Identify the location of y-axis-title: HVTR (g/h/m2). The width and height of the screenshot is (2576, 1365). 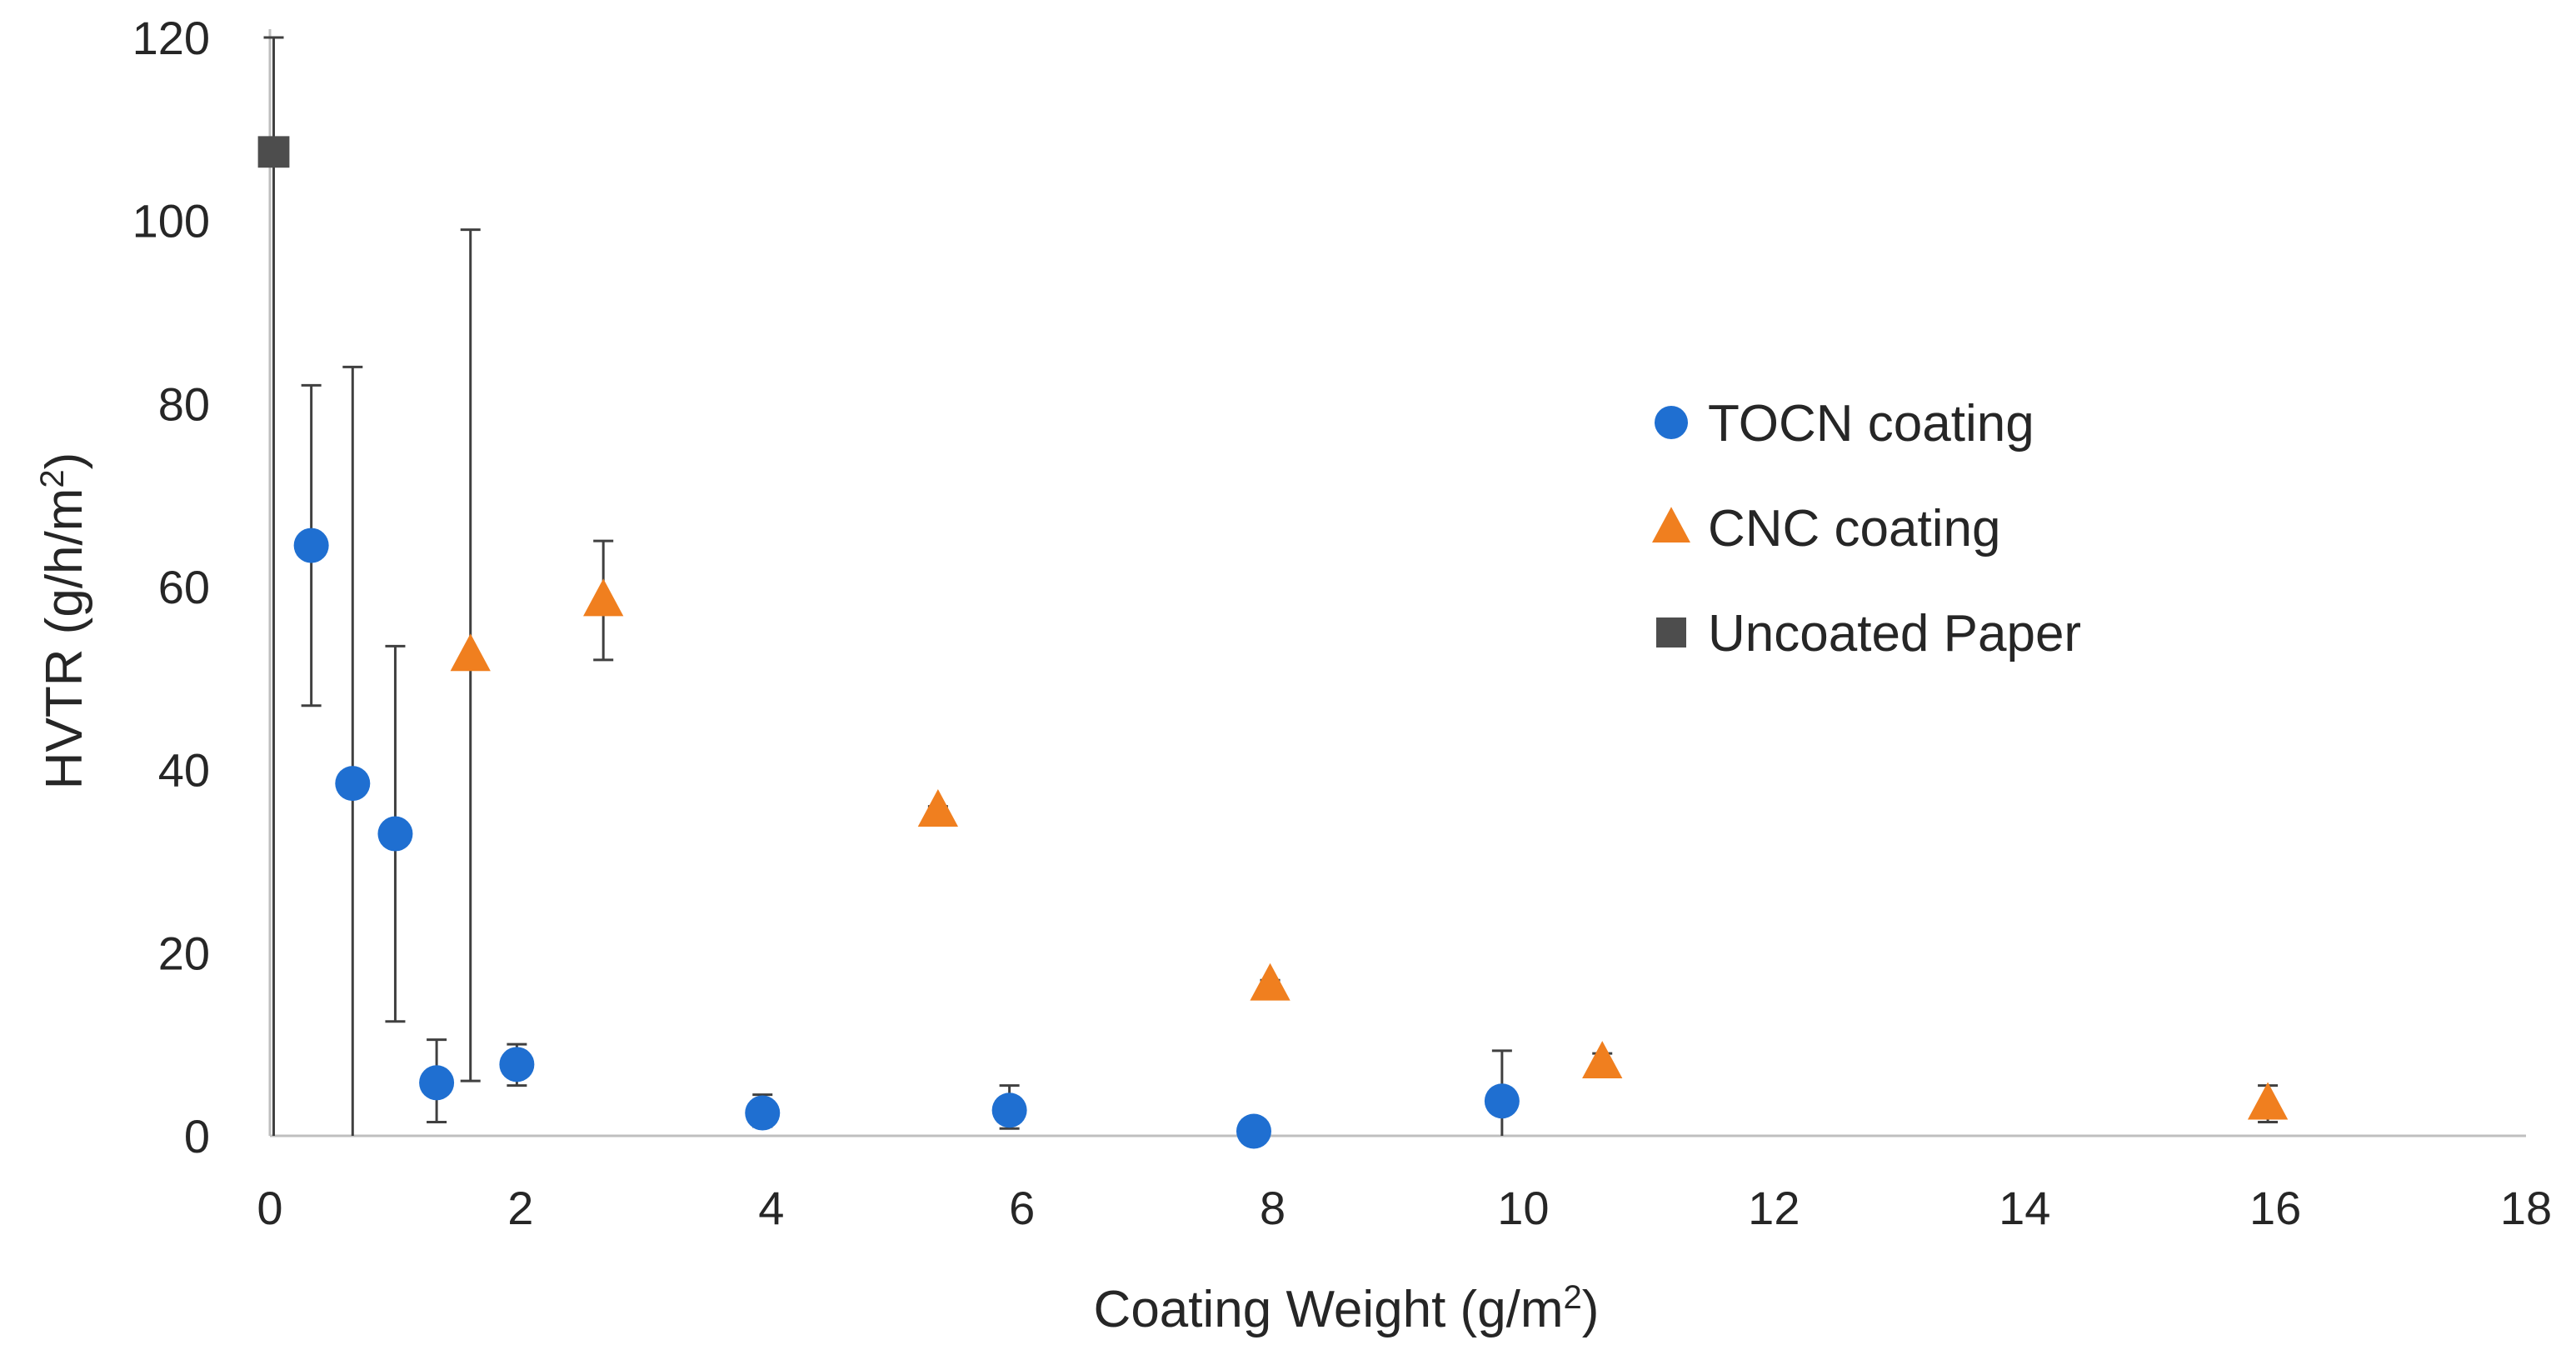
(63, 621).